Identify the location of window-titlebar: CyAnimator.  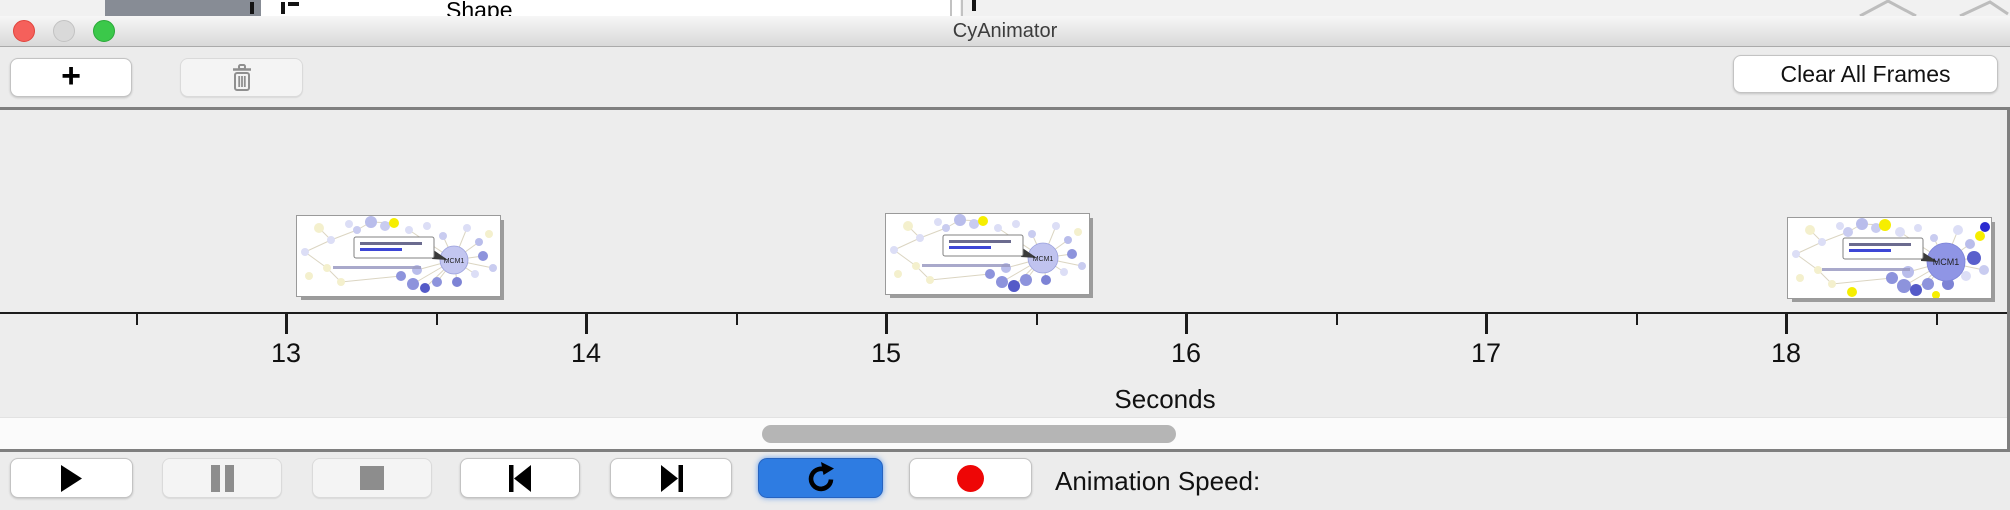
(1005, 31).